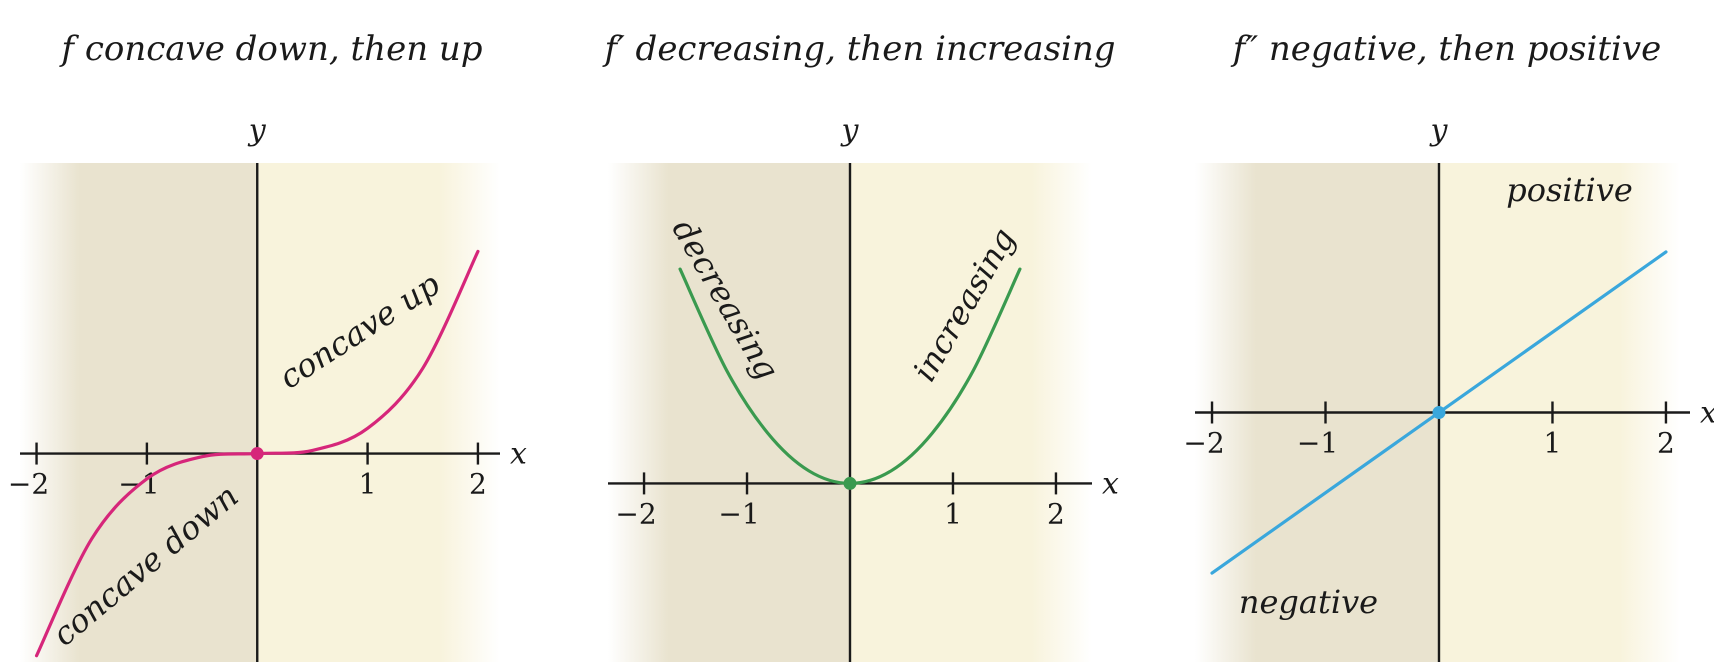  I want to click on panel-1-title: f concave down, then up, so click(270, 49).